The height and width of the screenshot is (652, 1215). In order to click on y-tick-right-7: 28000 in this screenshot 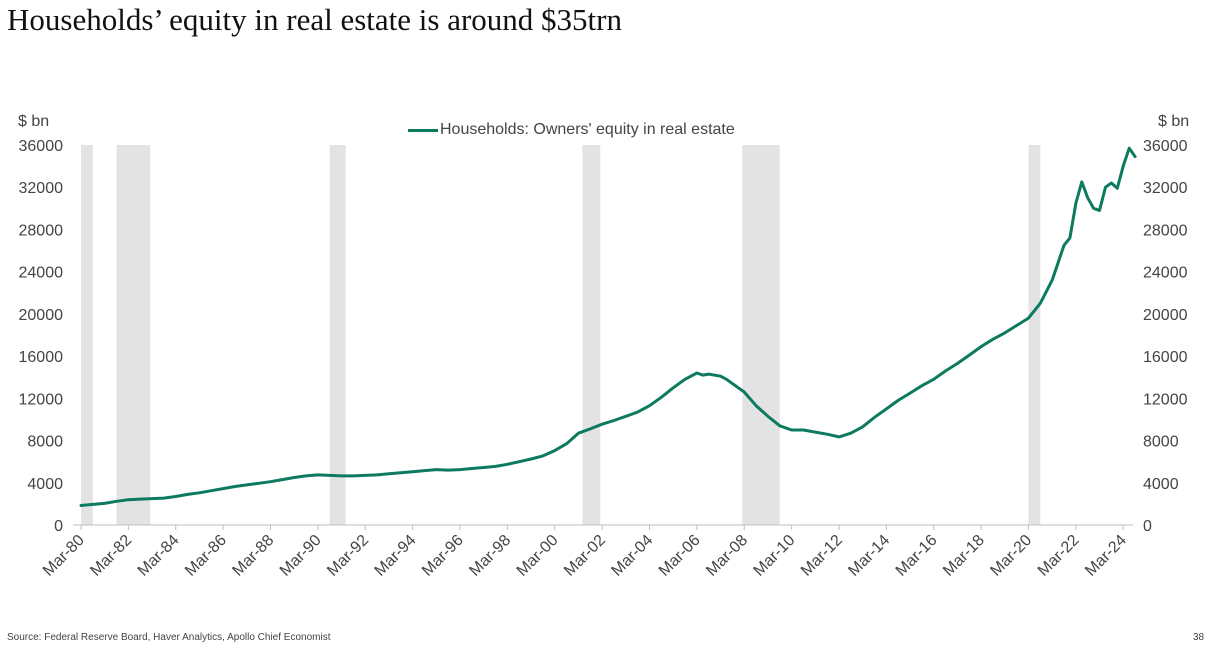, I will do `click(1165, 230)`.